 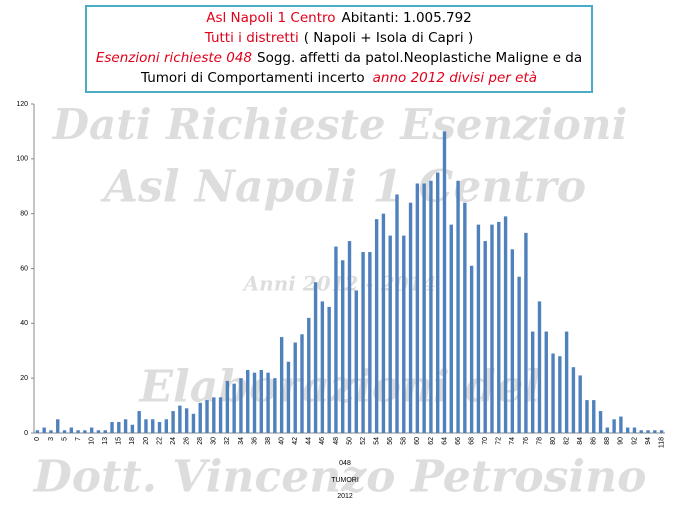 What do you see at coordinates (159, 441) in the screenshot?
I see `x-tick-label: 22` at bounding box center [159, 441].